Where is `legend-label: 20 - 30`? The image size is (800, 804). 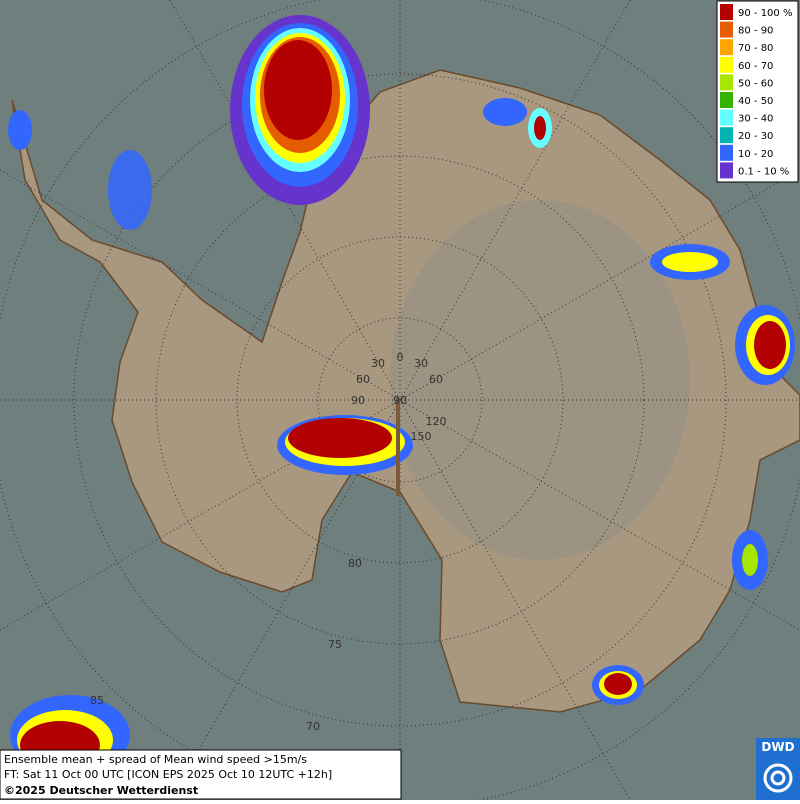 legend-label: 20 - 30 is located at coordinates (755, 136).